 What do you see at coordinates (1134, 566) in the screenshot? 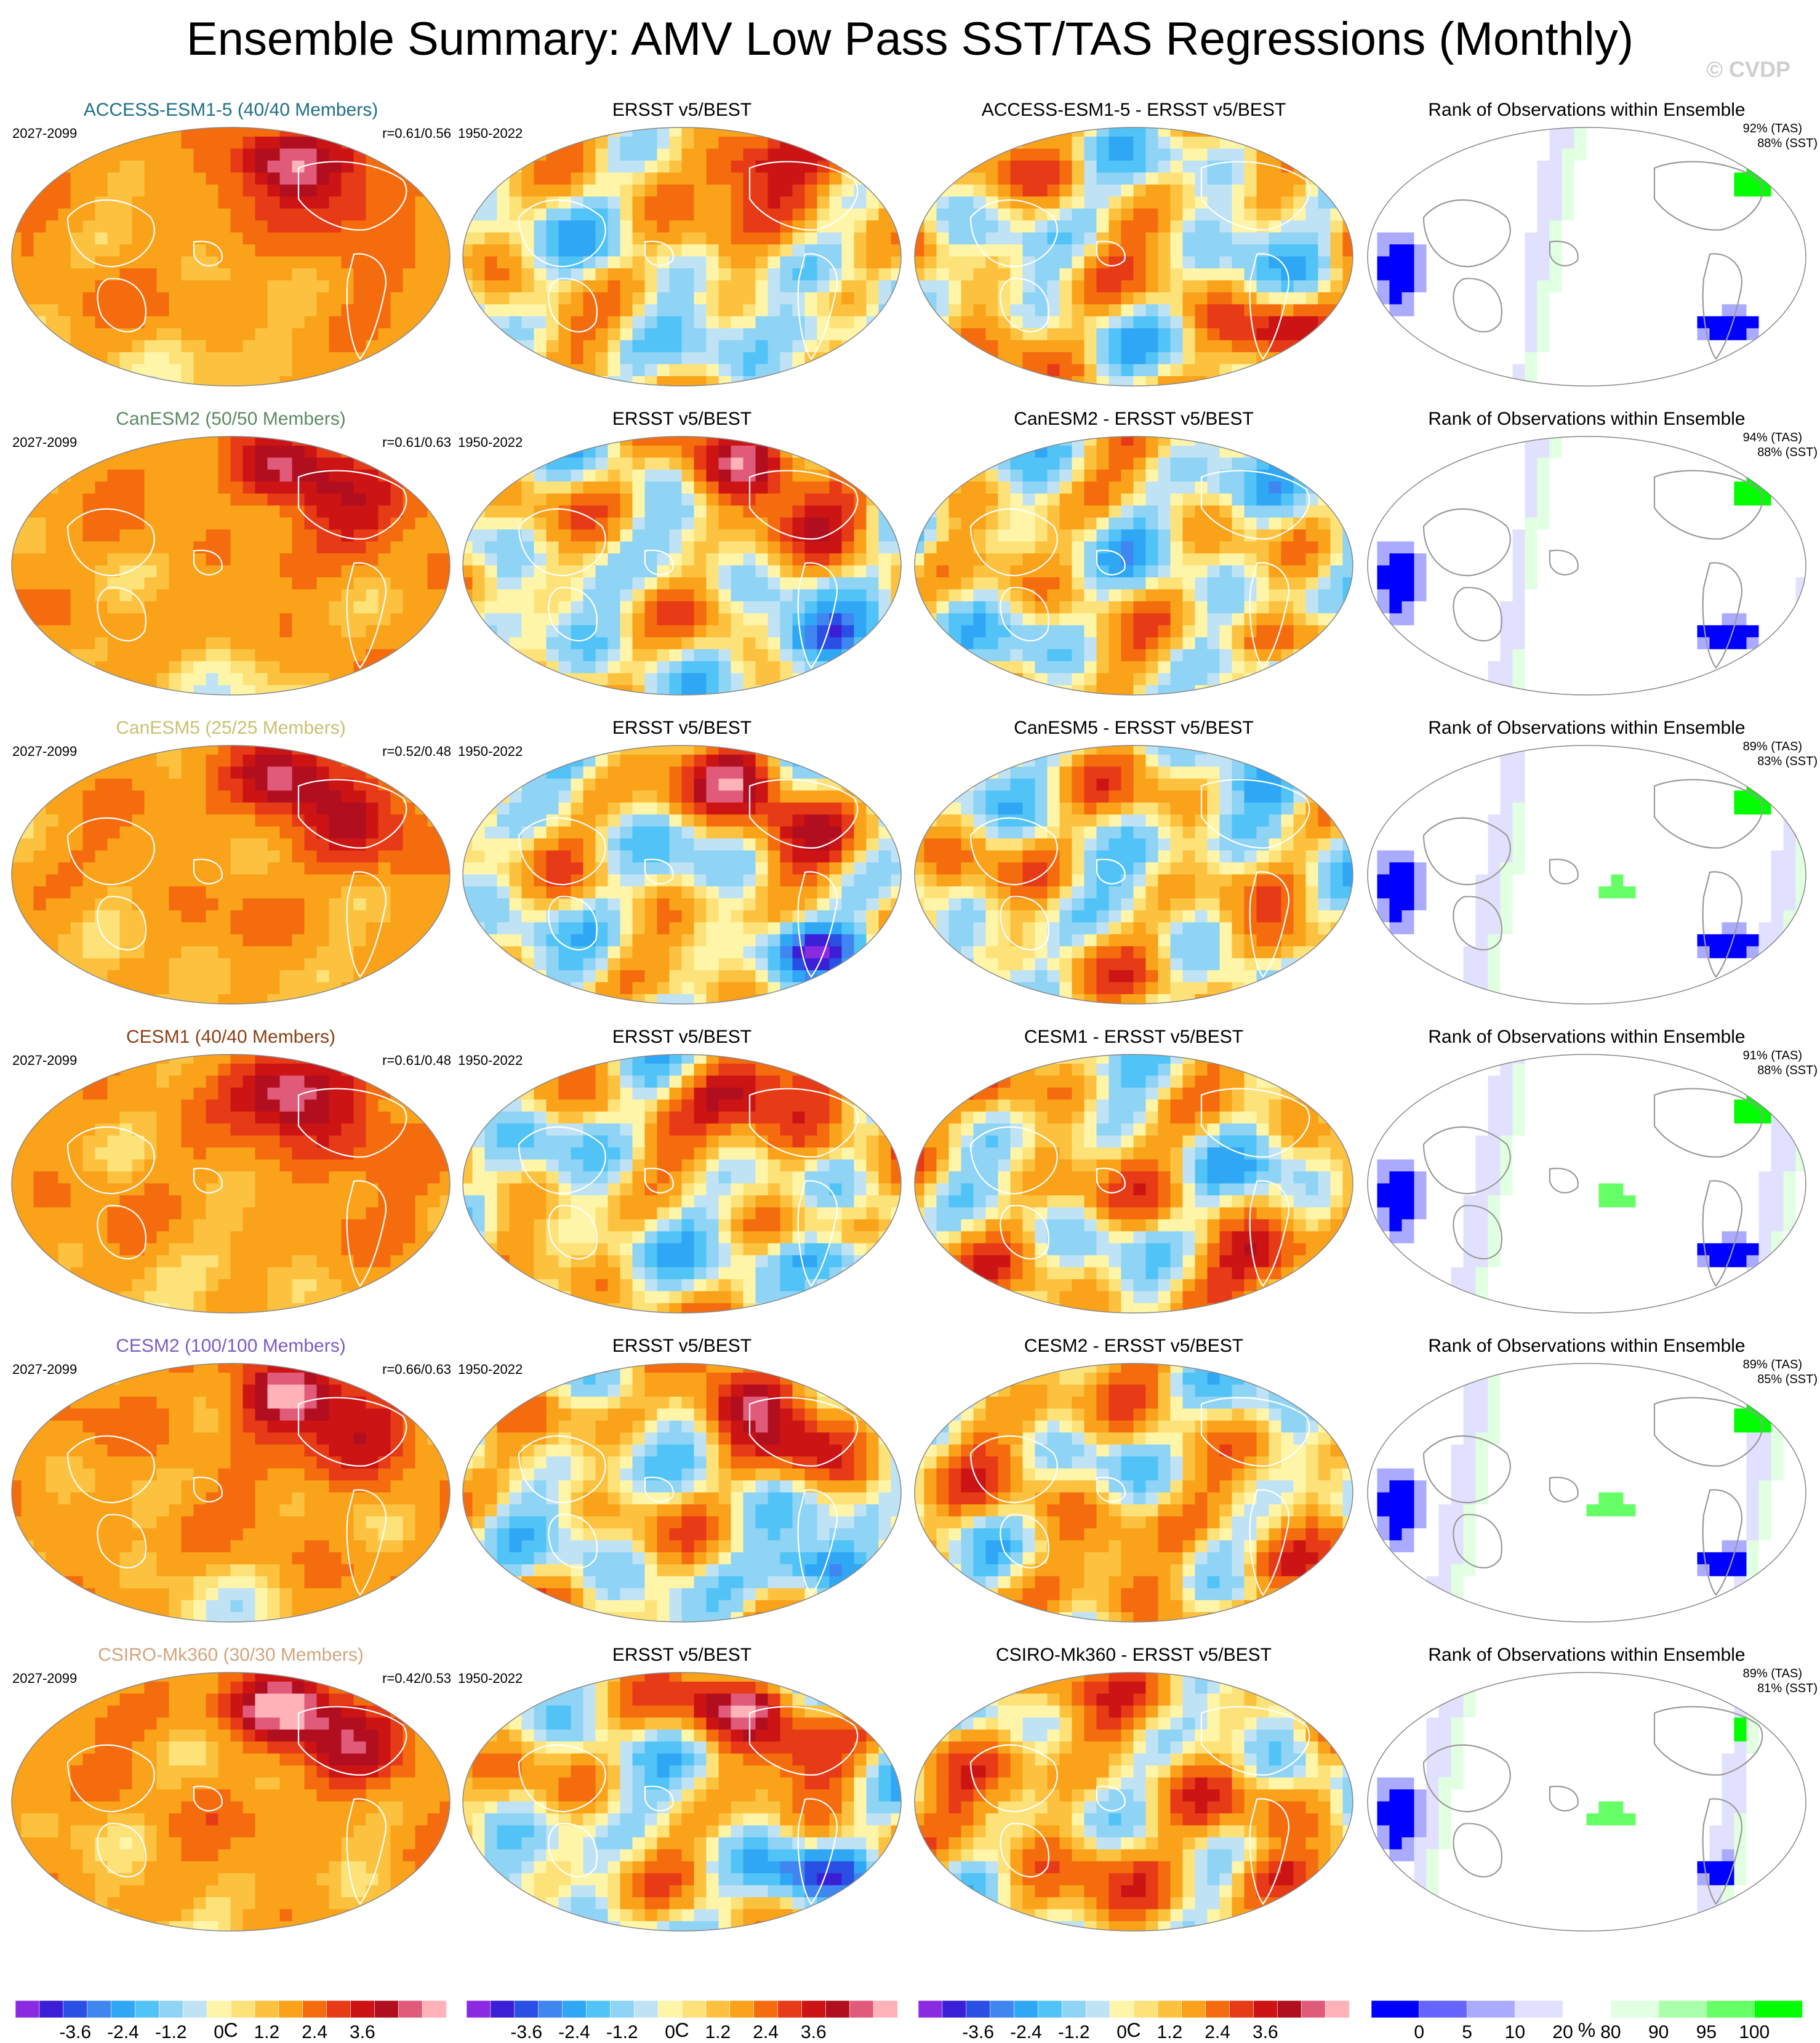
I see `map-field` at bounding box center [1134, 566].